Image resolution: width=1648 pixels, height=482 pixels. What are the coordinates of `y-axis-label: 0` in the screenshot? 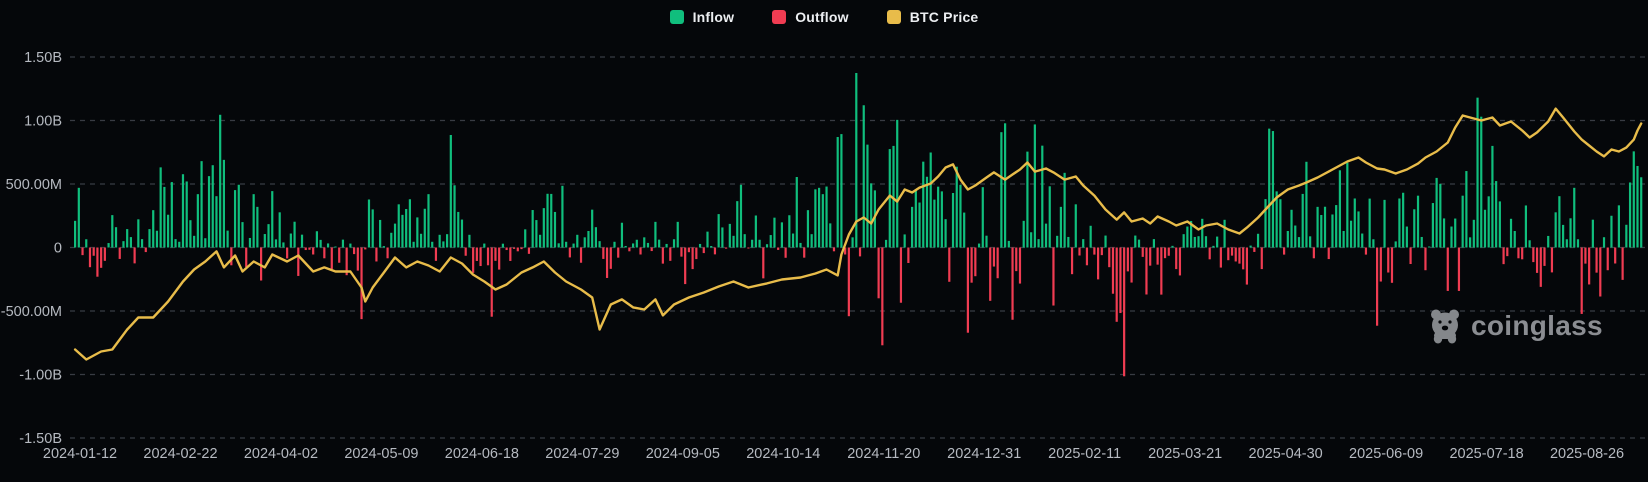 It's located at (58, 249).